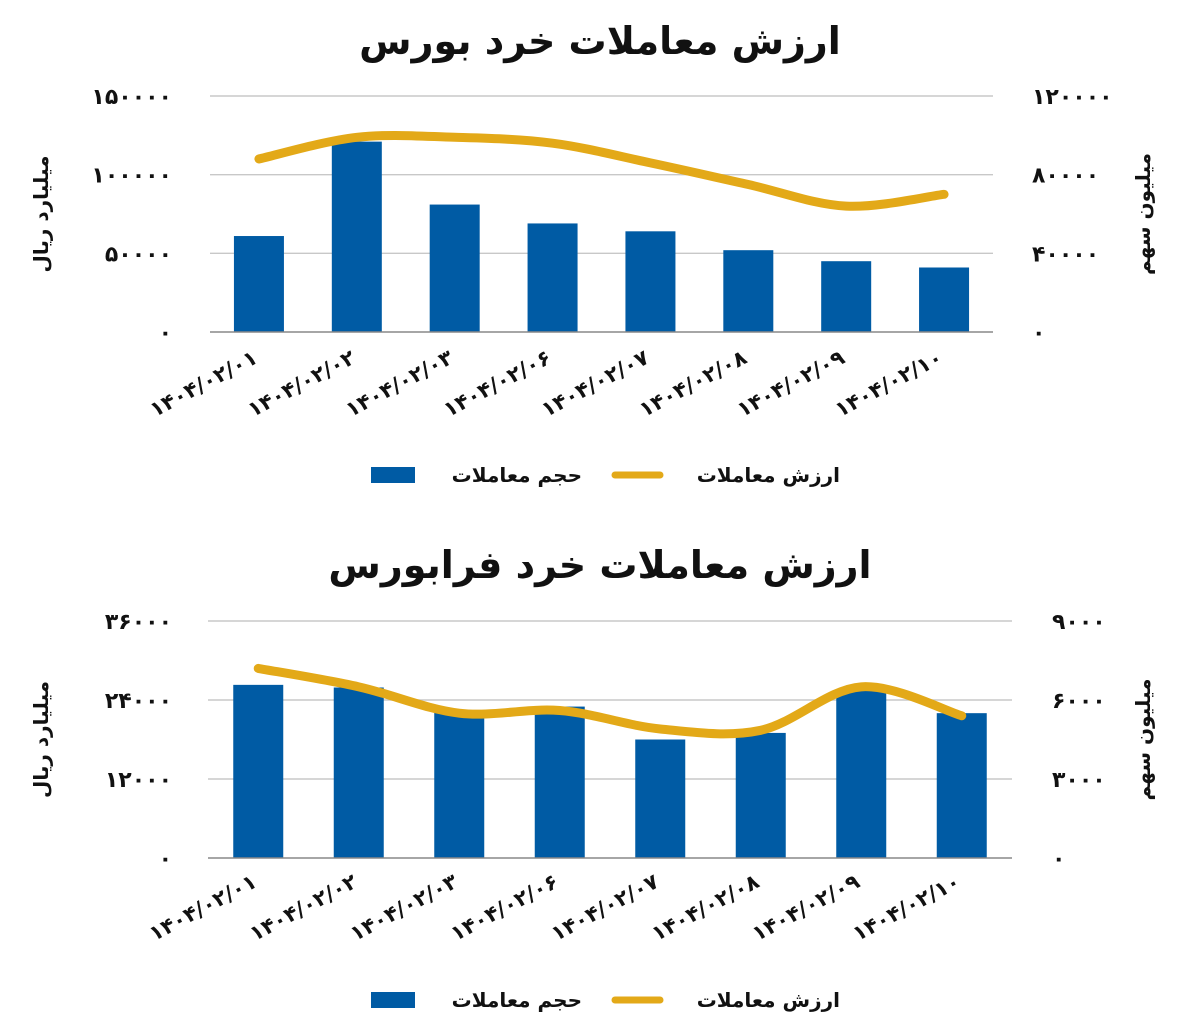 This screenshot has height=1035, width=1200. Describe the element at coordinates (165, 333) in the screenshot. I see `chart1.y-tick-left: ۰` at that location.